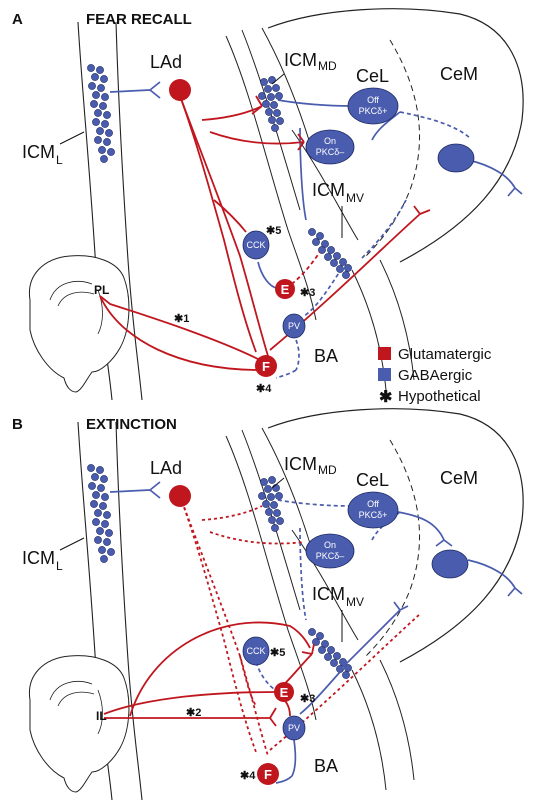 This screenshot has width=536, height=803. I want to click on star-4: ✱4, so click(264, 389).